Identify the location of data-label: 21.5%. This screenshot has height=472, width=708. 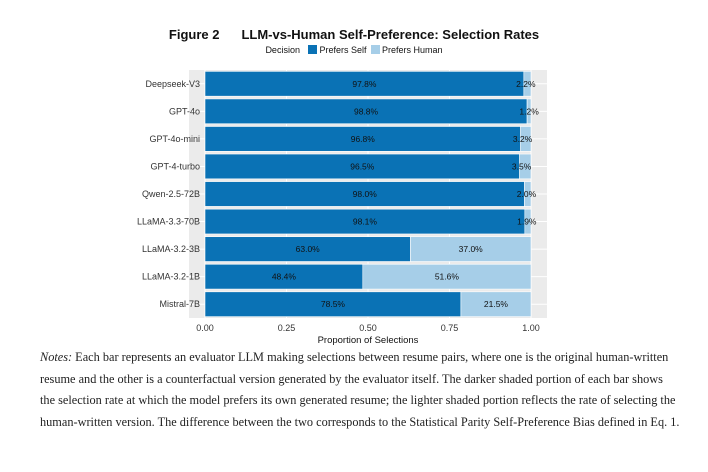
(496, 304).